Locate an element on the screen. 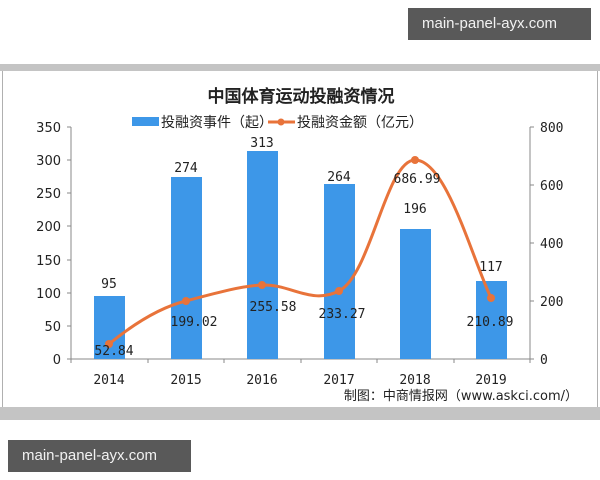 The image size is (600, 480). legend-line-marker-icon is located at coordinates (281, 122).